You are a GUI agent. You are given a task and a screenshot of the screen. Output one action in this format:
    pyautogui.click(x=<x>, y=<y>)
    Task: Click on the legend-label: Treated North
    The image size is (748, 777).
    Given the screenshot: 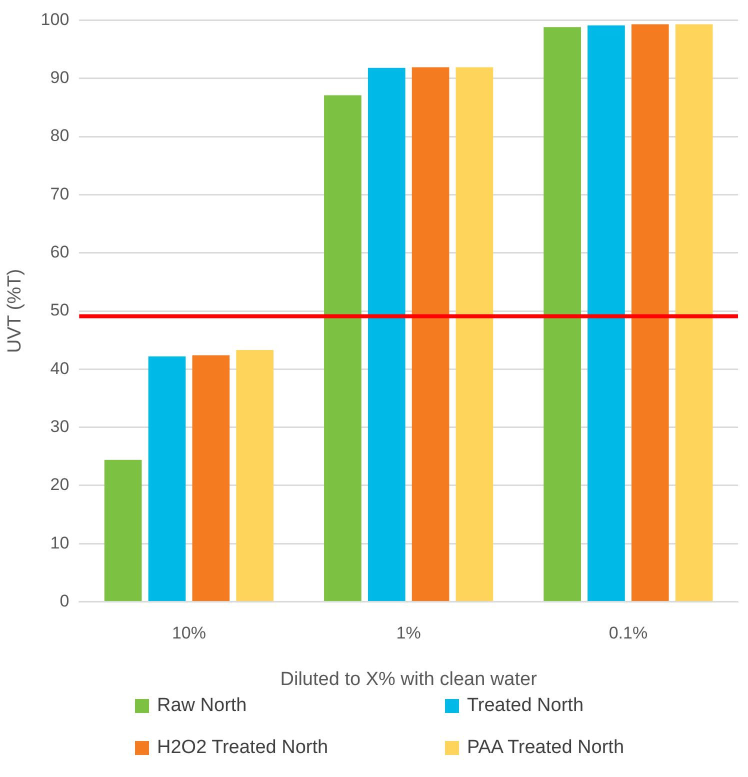 What is the action you would take?
    pyautogui.click(x=525, y=706)
    